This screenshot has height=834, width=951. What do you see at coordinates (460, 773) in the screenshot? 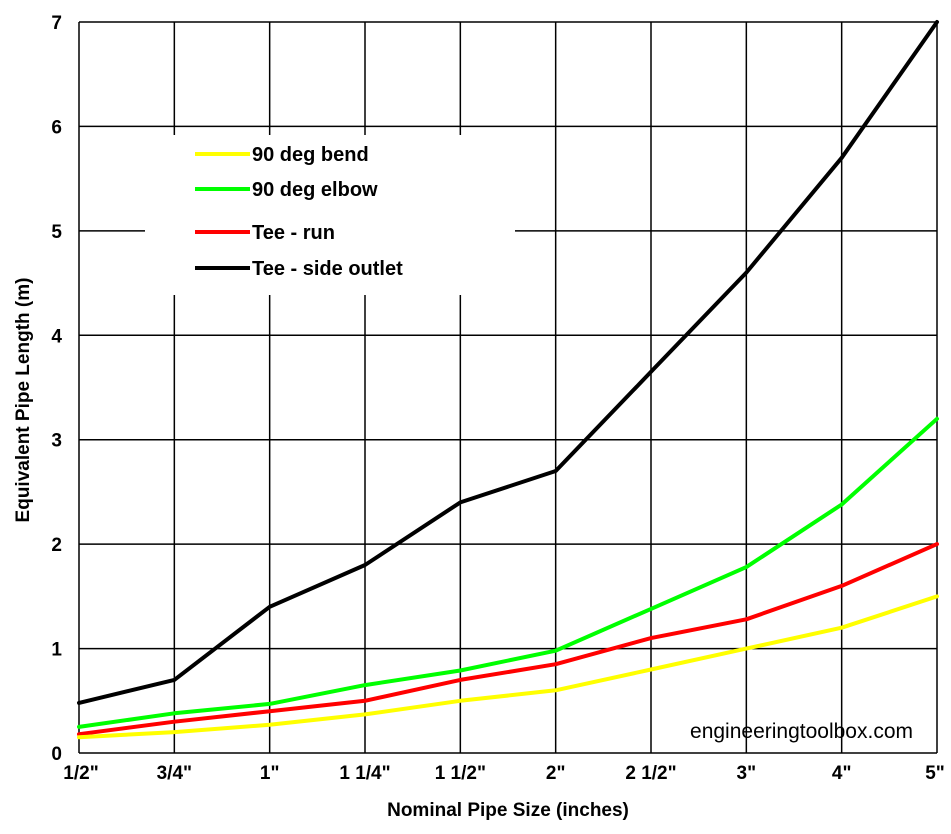
I see `x-tick-label: 1 1/2"` at bounding box center [460, 773].